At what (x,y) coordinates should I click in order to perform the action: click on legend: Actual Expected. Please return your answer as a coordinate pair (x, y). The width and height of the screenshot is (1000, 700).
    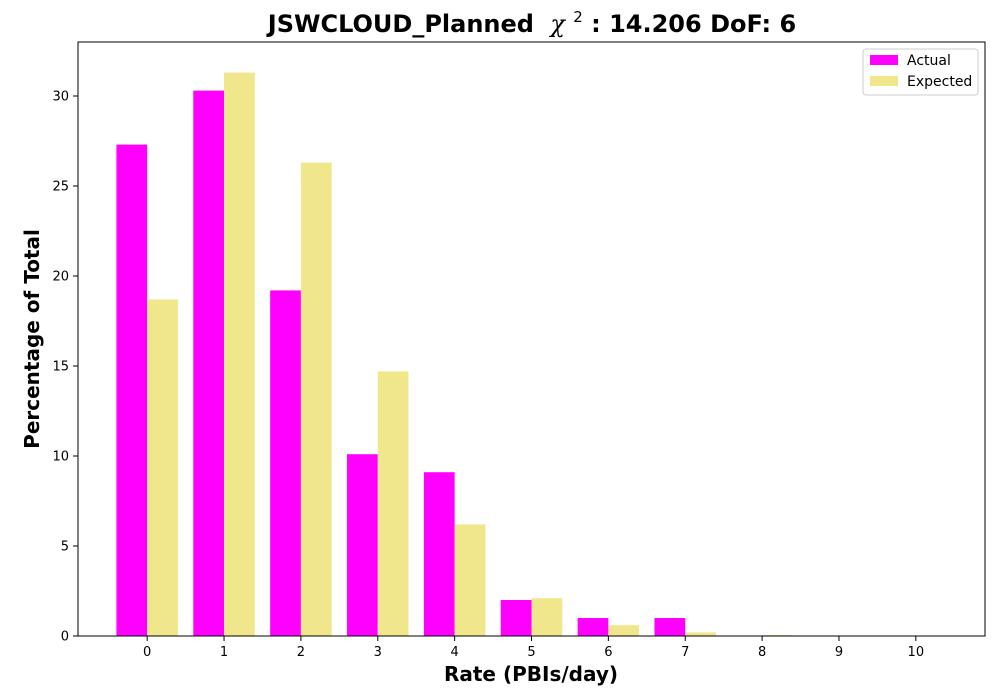
    Looking at the image, I should click on (920, 72).